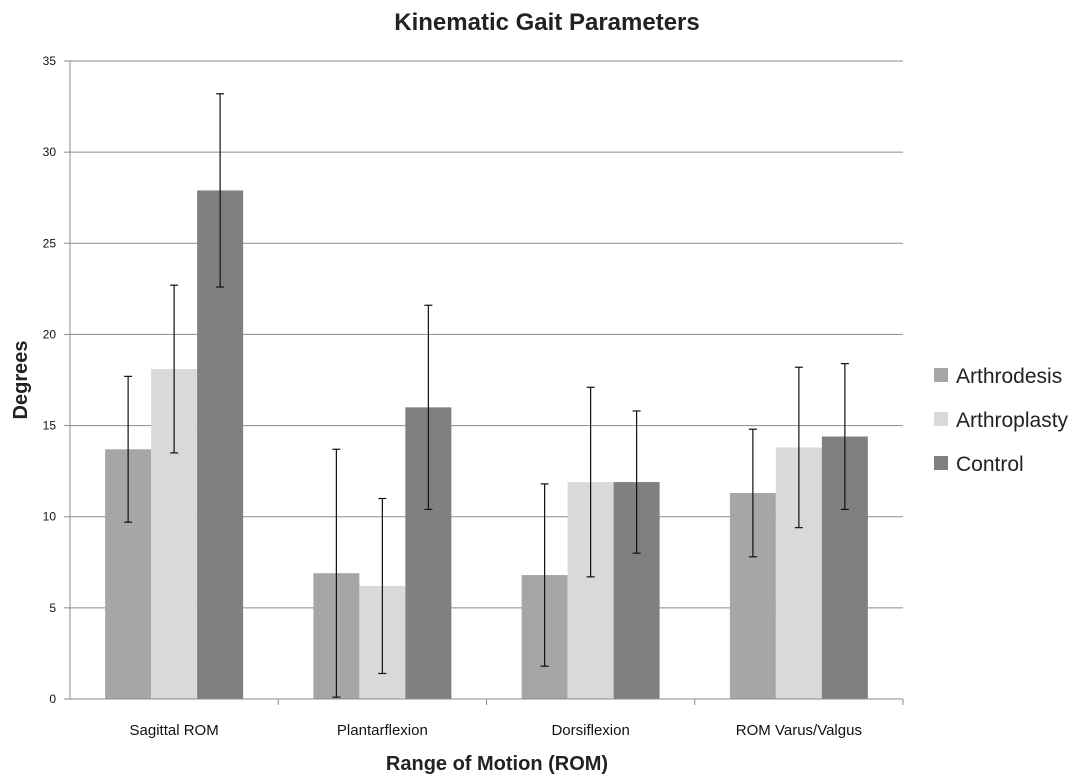 The height and width of the screenshot is (776, 1090). Describe the element at coordinates (21, 380) in the screenshot. I see `y-axis-title: Degrees` at that location.